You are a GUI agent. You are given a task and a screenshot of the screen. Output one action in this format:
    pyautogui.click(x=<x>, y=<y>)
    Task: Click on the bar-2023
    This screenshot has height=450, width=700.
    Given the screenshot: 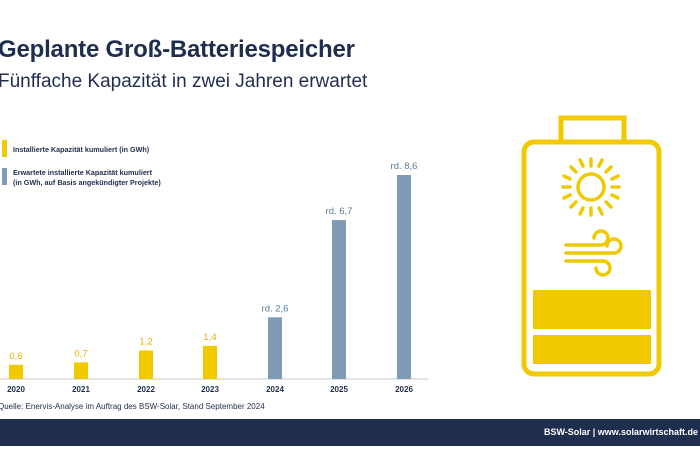 What is the action you would take?
    pyautogui.click(x=210, y=362)
    